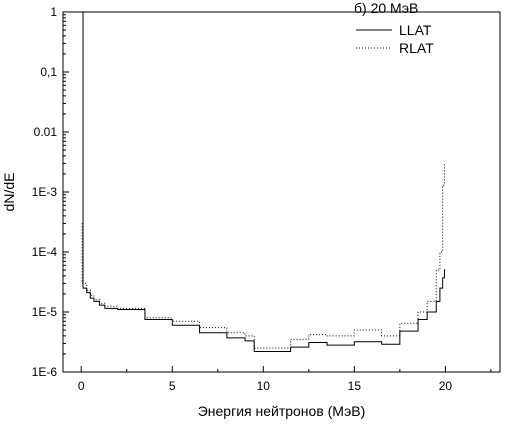  What do you see at coordinates (81, 386) in the screenshot?
I see `x-tick-label: 0` at bounding box center [81, 386].